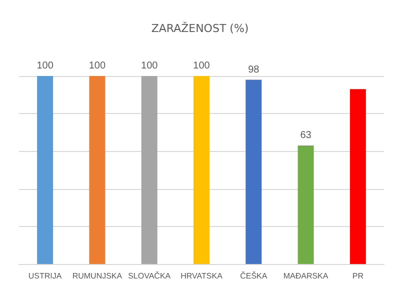  What do you see at coordinates (306, 276) in the screenshot?
I see `x-tick-label: MAĐARSKA` at bounding box center [306, 276].